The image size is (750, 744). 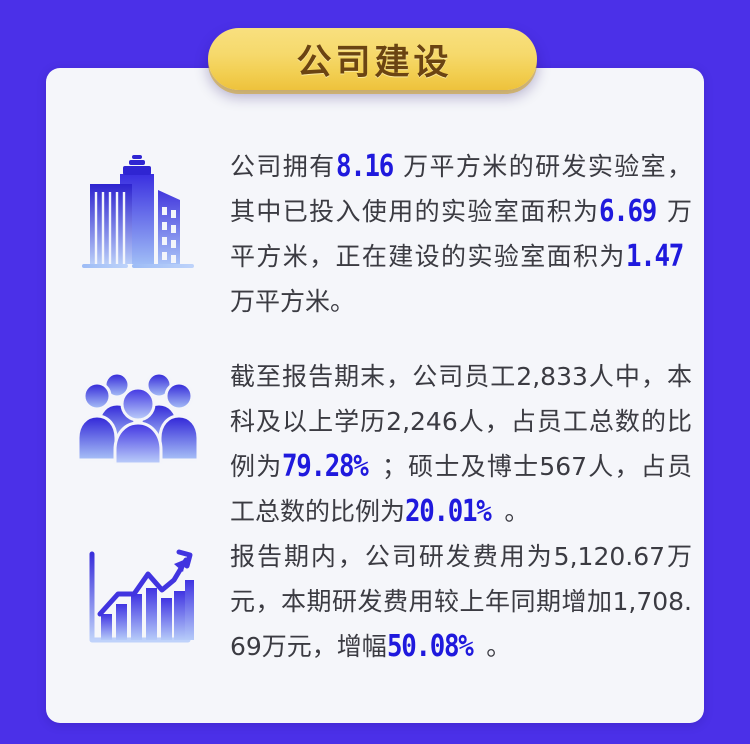 What do you see at coordinates (325, 466) in the screenshot?
I see `highlight-metric: 79.28%` at bounding box center [325, 466].